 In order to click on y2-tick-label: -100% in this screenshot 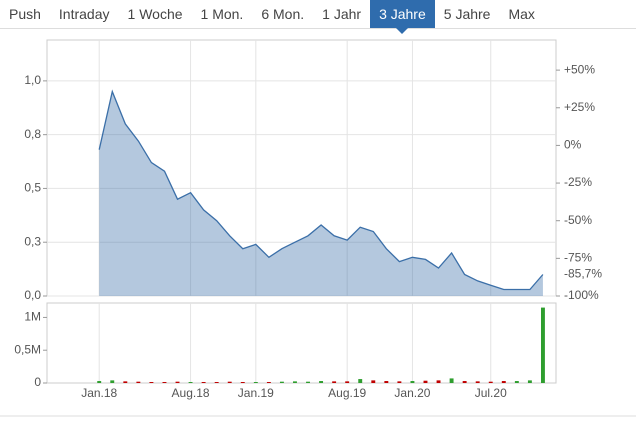, I will do `click(581, 295)`.